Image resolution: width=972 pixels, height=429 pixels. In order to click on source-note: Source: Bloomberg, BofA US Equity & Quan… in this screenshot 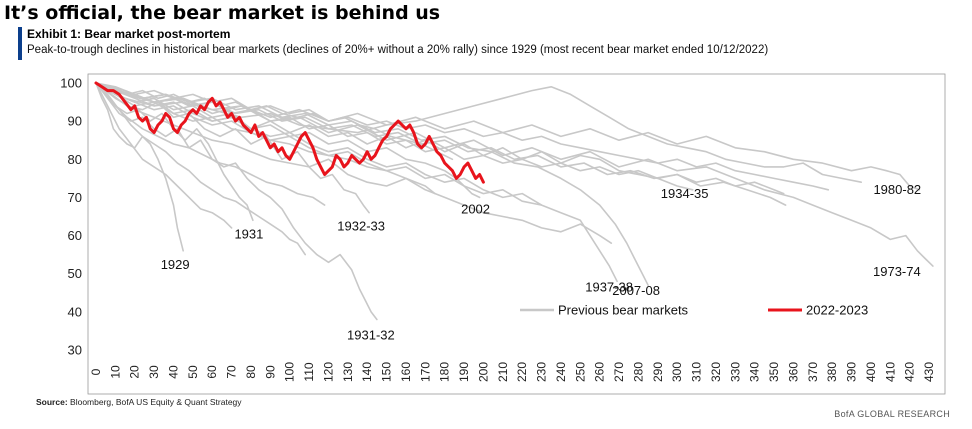, I will do `click(139, 402)`.